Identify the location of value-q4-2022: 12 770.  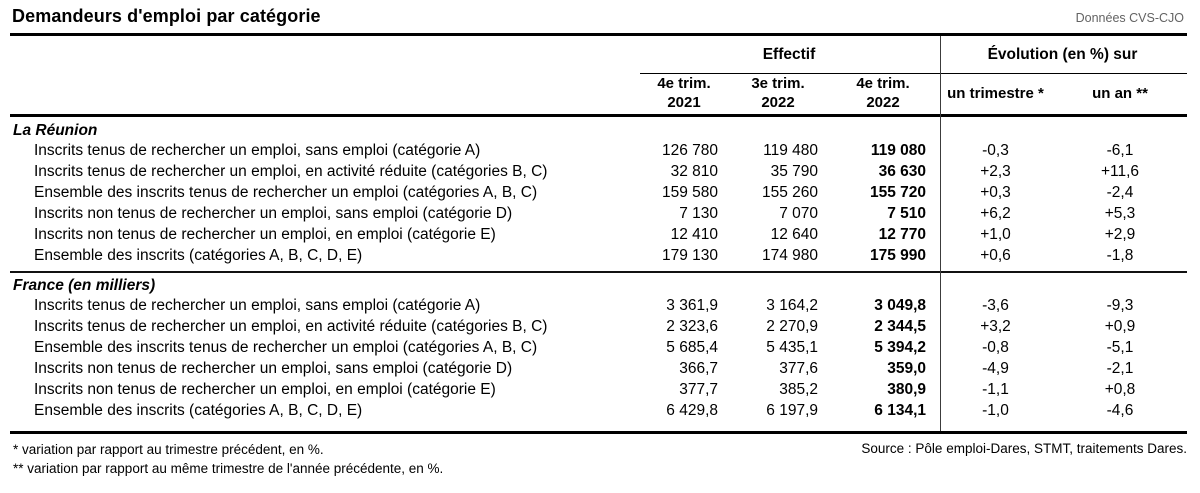
(902, 234).